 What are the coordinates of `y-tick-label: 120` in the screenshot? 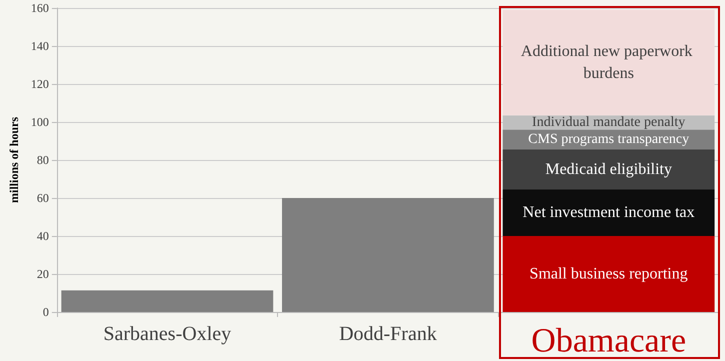 It's located at (39, 84).